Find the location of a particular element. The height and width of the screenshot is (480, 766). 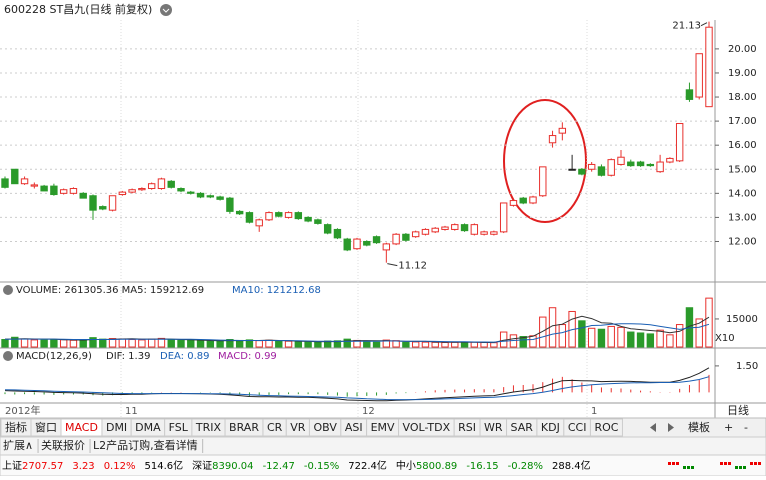

tab-label: DMA is located at coordinates (148, 427).